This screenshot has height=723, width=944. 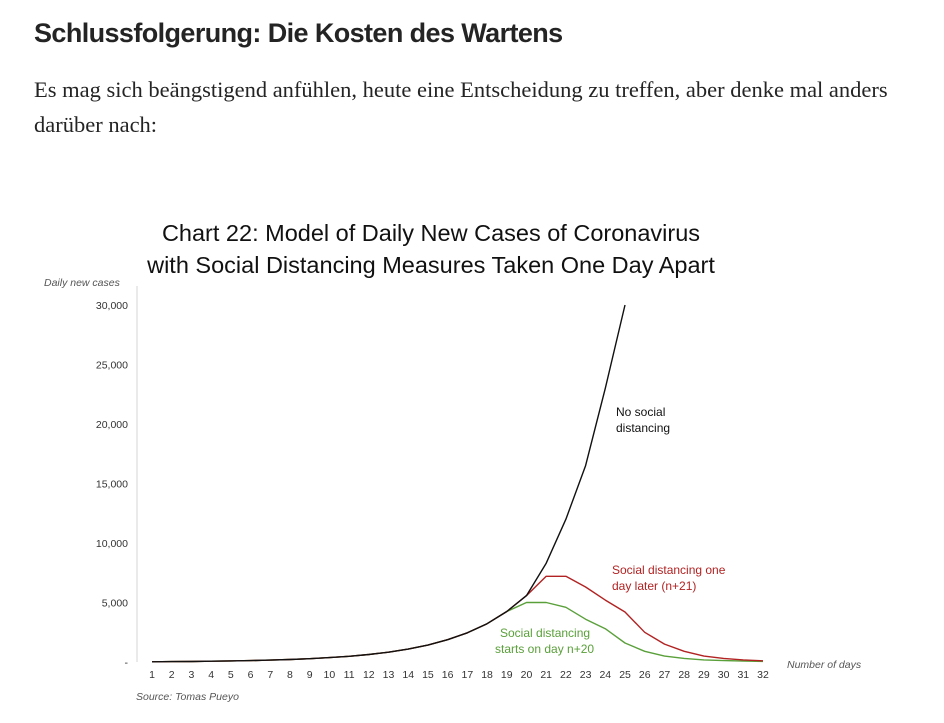 I want to click on x-tick-label: 17, so click(x=468, y=675).